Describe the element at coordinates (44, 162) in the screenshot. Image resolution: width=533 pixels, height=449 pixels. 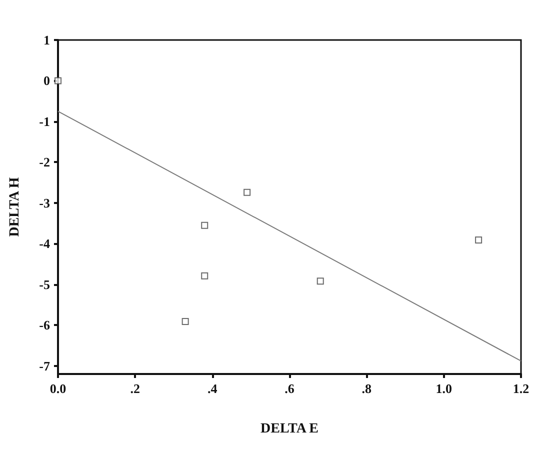
I see `y-tick-label: -2` at that location.